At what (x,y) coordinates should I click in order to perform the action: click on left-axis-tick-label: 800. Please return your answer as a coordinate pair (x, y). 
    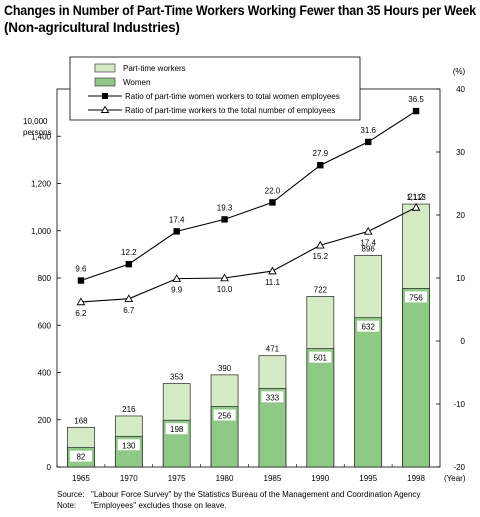
    Looking at the image, I should click on (45, 278).